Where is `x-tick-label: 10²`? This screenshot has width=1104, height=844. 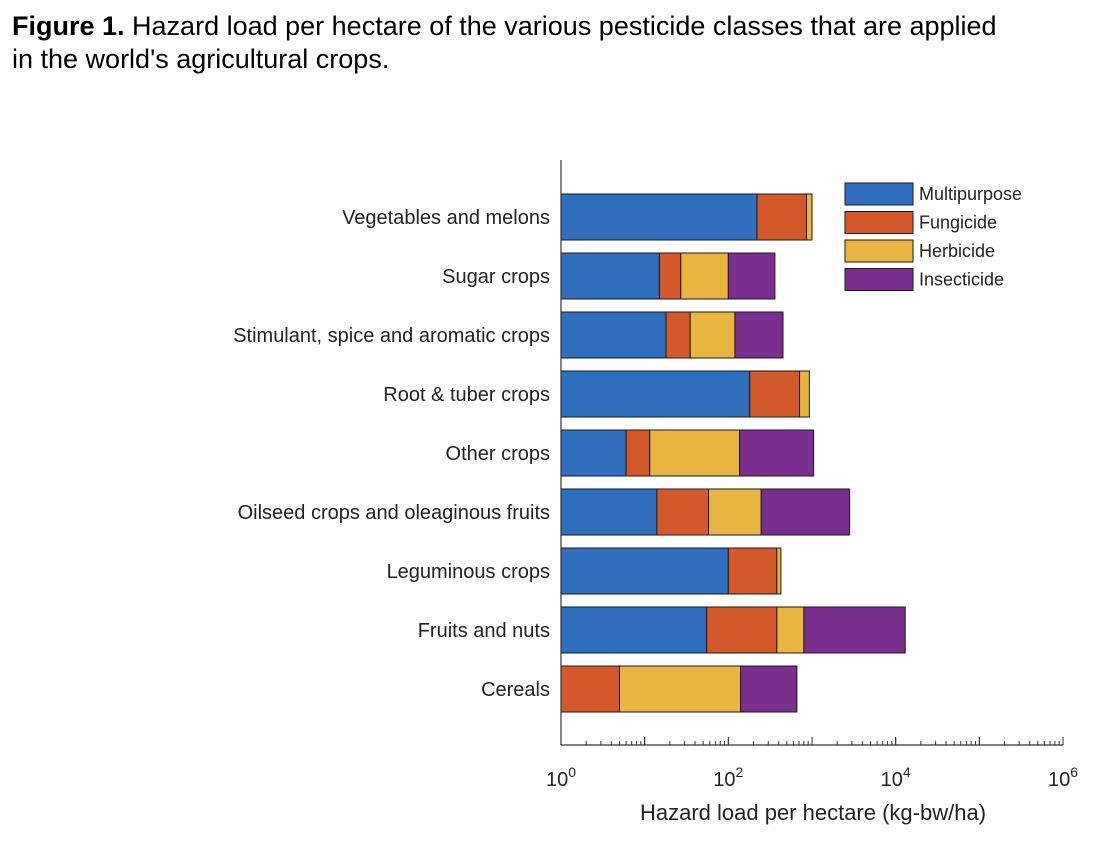 x-tick-label: 10² is located at coordinates (728, 777).